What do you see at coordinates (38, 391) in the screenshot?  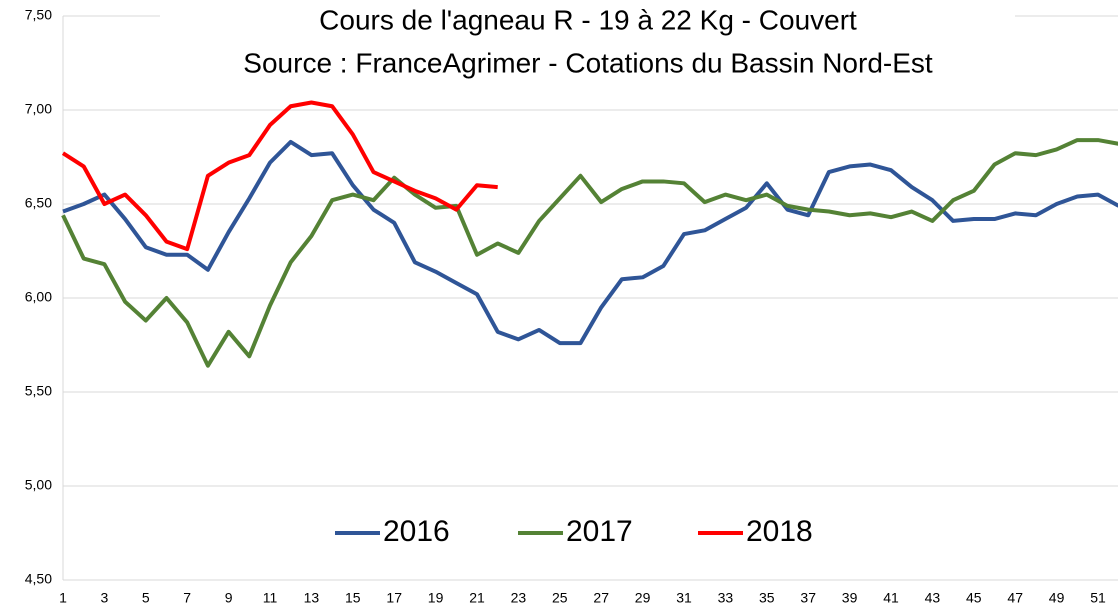 I see `y-tick-label: 5,50` at bounding box center [38, 391].